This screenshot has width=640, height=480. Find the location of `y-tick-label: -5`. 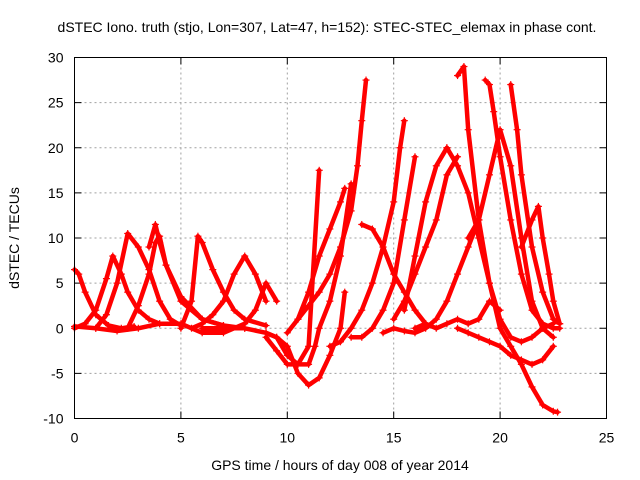

y-tick-label: -5 is located at coordinates (57, 373).